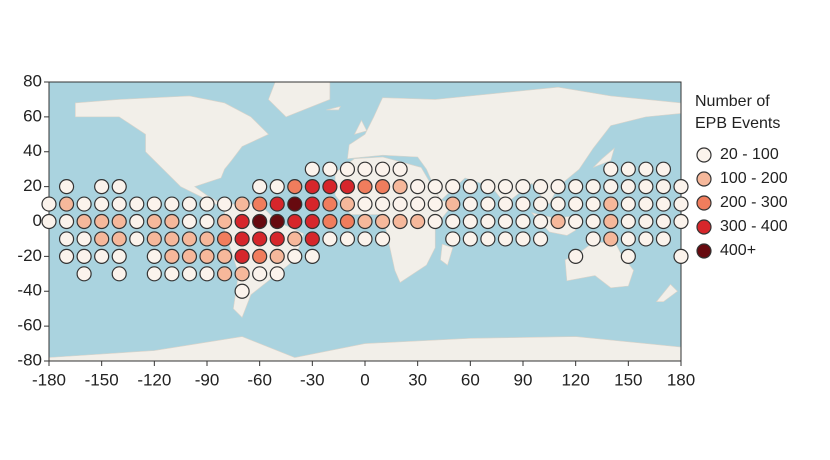  Describe the element at coordinates (737, 123) in the screenshot. I see `legend-title: EPB Events` at that location.